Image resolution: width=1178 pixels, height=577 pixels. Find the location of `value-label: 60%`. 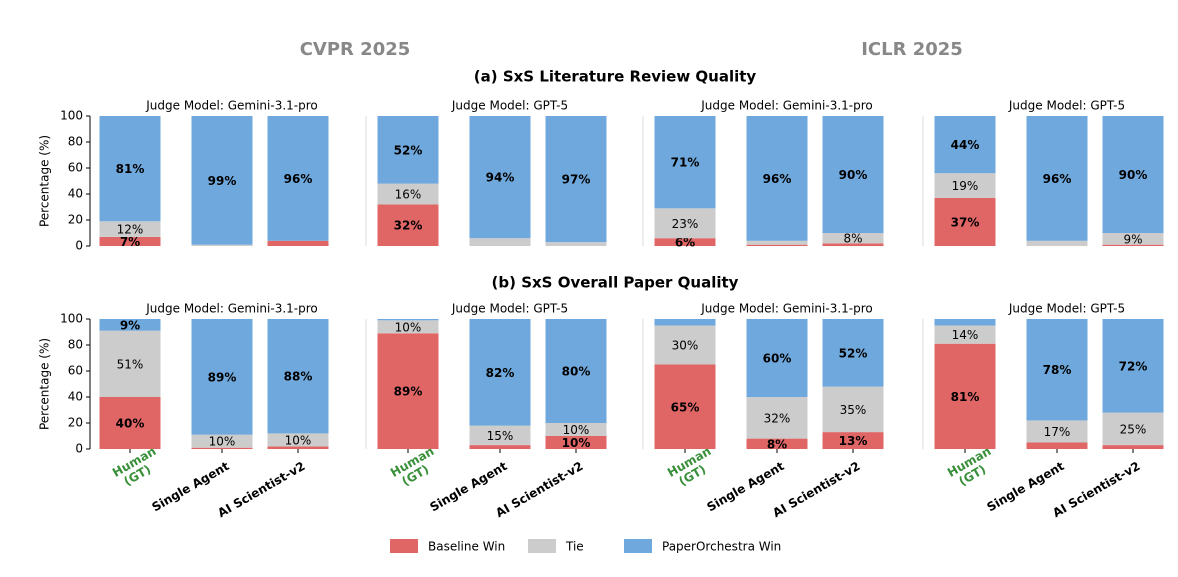

value-label: 60% is located at coordinates (777, 359).